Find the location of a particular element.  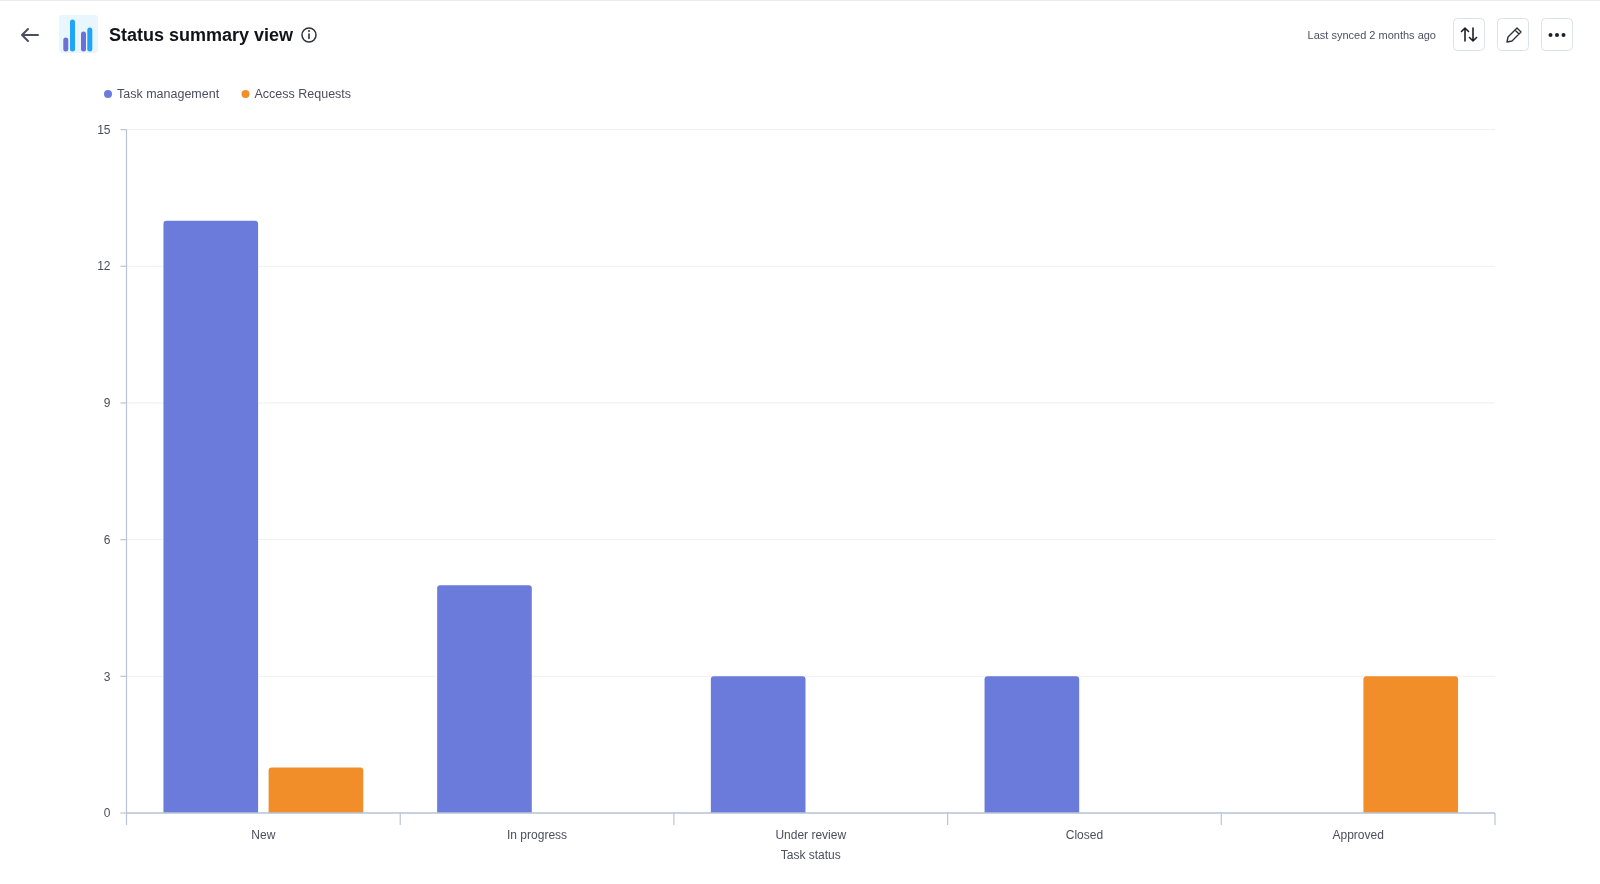

y-tick-label: 6 is located at coordinates (107, 539).